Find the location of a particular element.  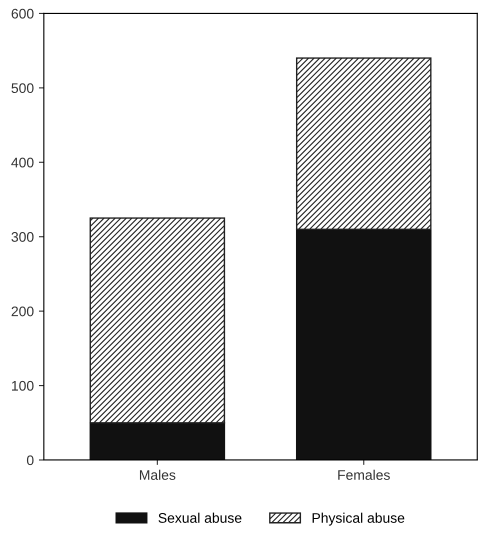

y-tick-label: 300 is located at coordinates (22, 237).